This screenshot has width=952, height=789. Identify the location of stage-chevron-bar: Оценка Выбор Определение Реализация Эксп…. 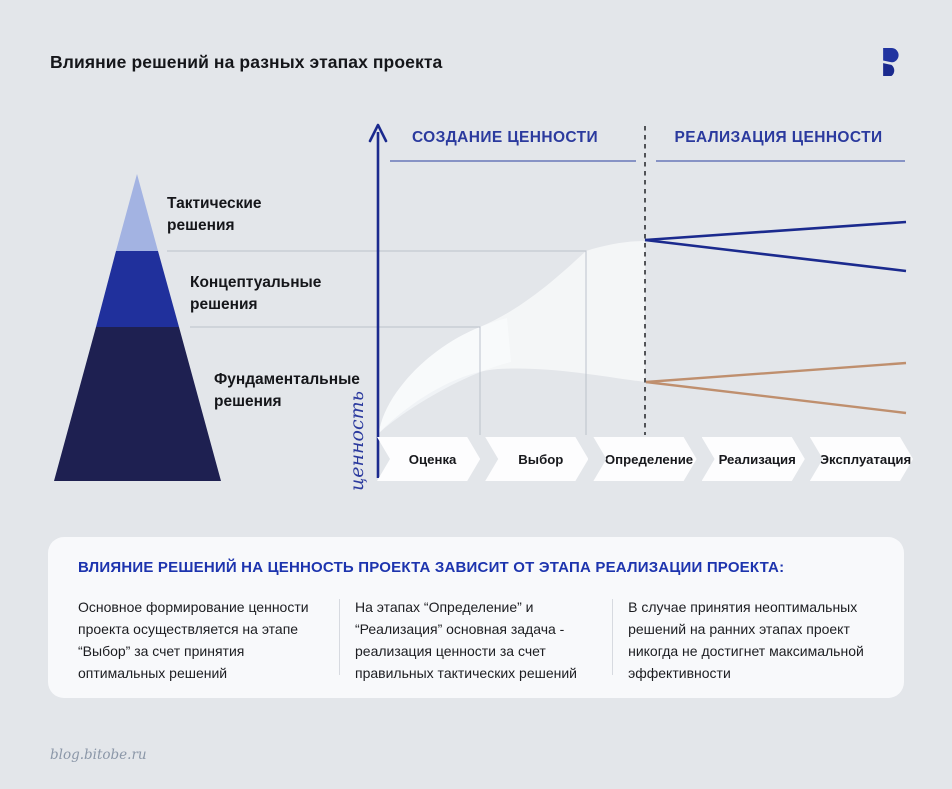
(645, 459).